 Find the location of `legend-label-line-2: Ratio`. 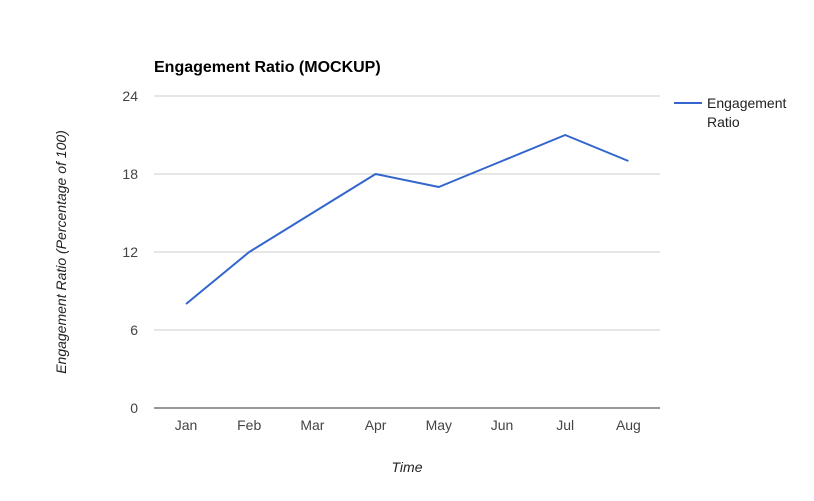

legend-label-line-2: Ratio is located at coordinates (723, 122).